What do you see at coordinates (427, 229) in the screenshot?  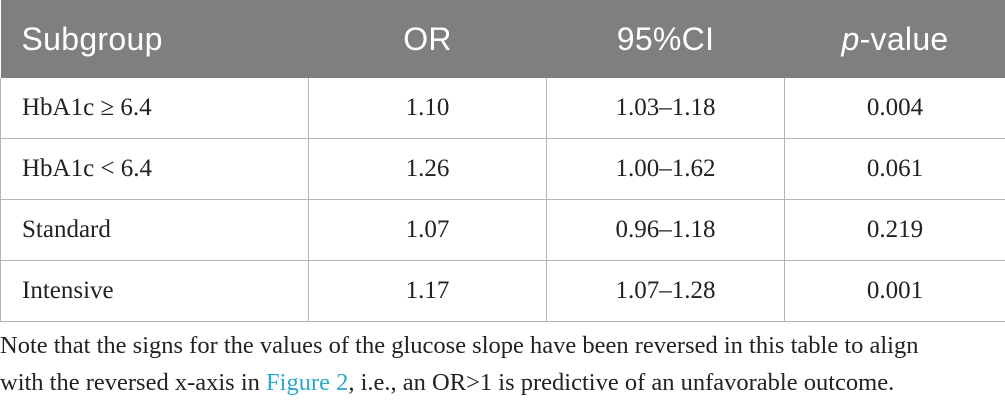 I see `cell-or: 1.07` at bounding box center [427, 229].